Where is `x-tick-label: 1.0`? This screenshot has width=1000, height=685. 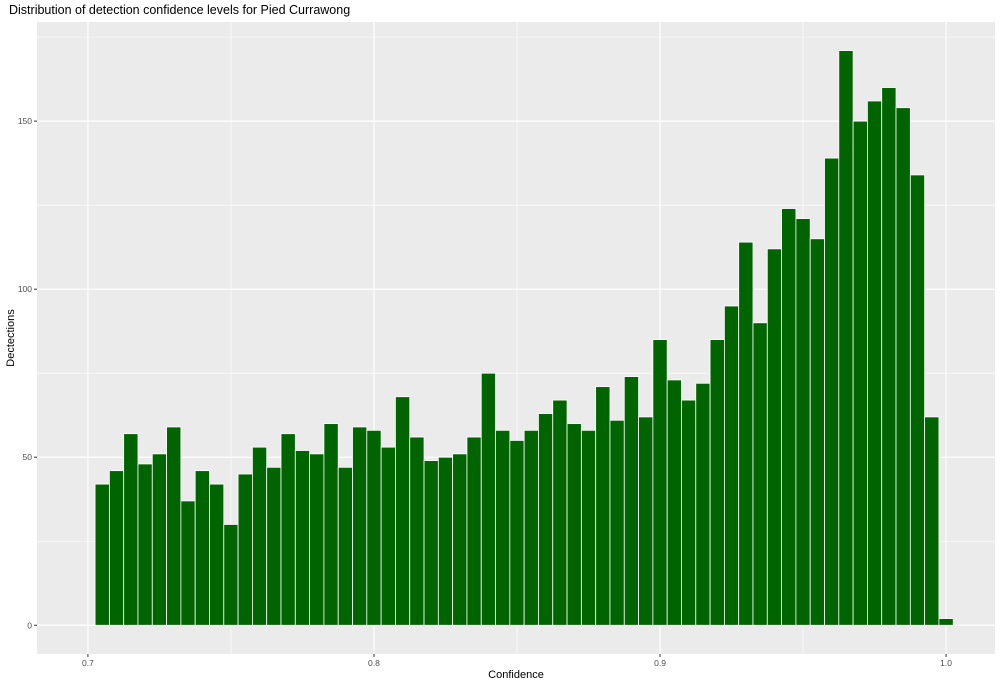 x-tick-label: 1.0 is located at coordinates (946, 663).